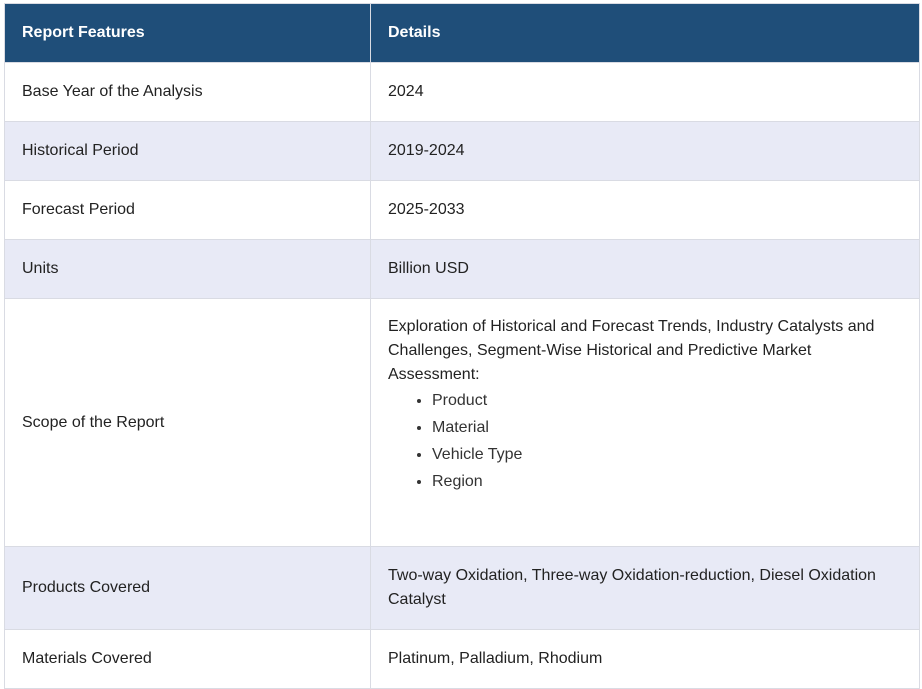  I want to click on table-row: Base Year of the Analysis 2024, so click(462, 92).